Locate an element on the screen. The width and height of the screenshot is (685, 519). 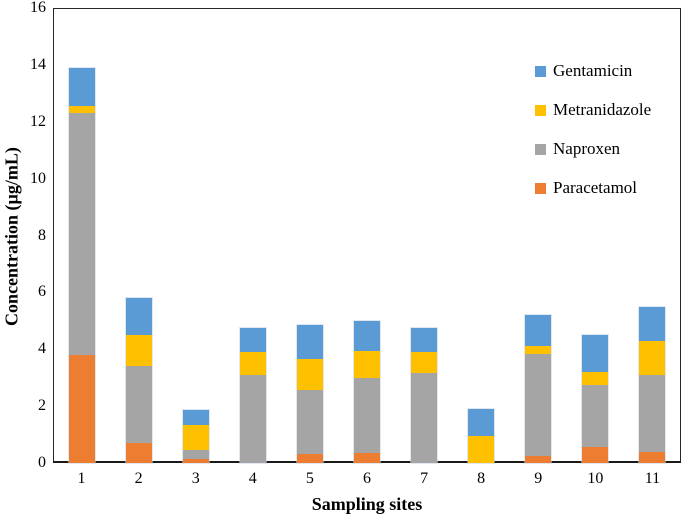
segment-site8-gentamicin is located at coordinates (481, 422).